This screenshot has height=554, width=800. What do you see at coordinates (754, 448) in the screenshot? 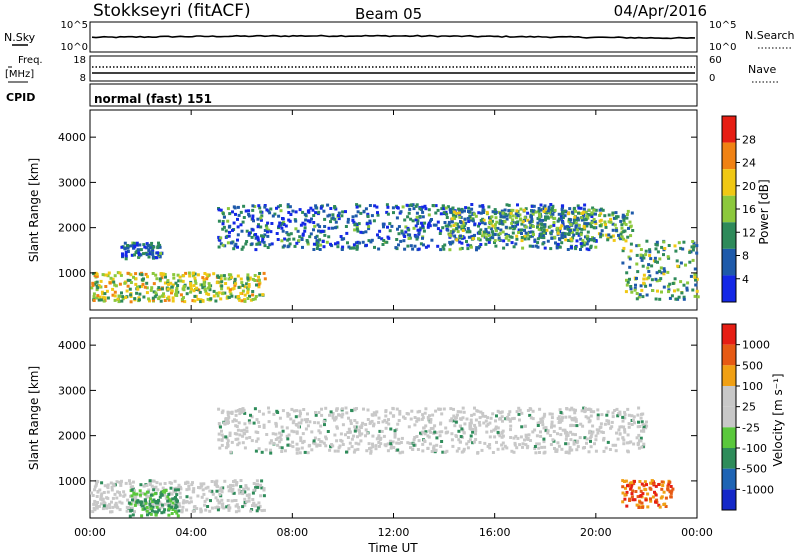
I see `colorbar-tick-label: -100` at bounding box center [754, 448].